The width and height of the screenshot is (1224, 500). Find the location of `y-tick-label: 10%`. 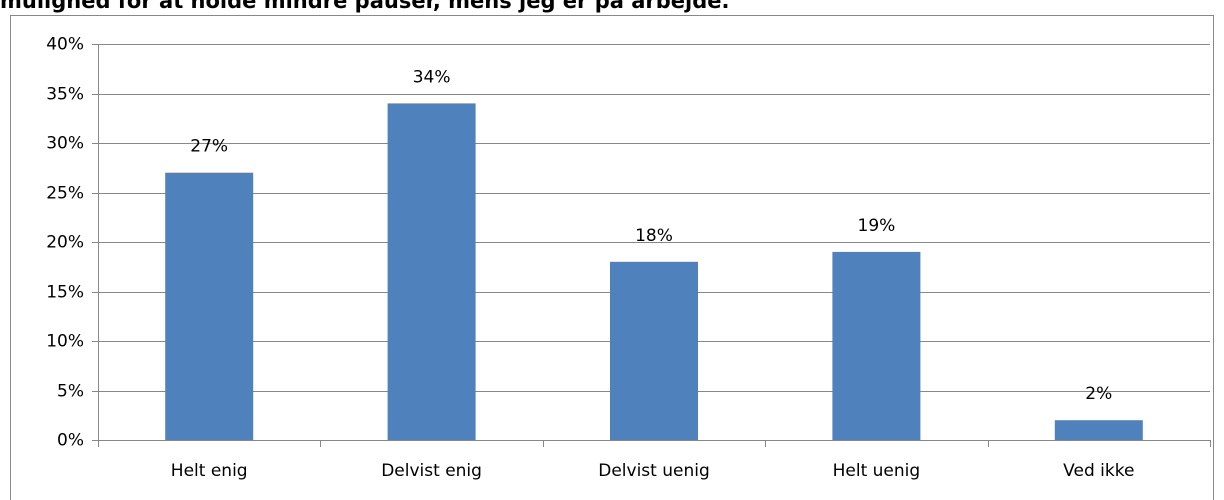

y-tick-label: 10% is located at coordinates (65, 342).